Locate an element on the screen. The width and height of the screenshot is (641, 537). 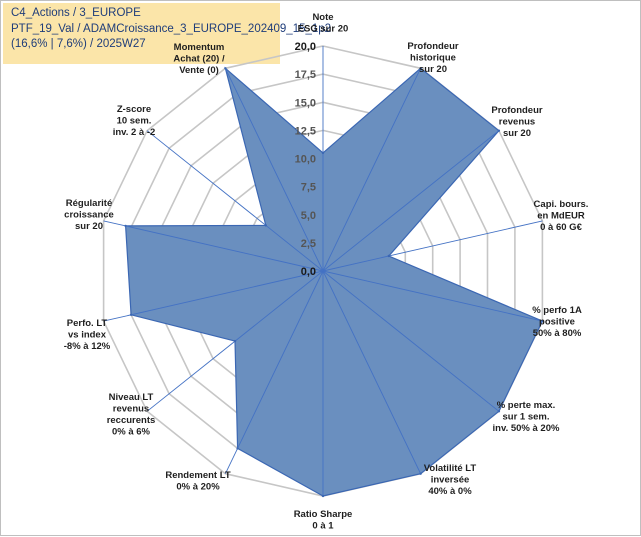
axis-label-line: 0 à 1 is located at coordinates (323, 526).